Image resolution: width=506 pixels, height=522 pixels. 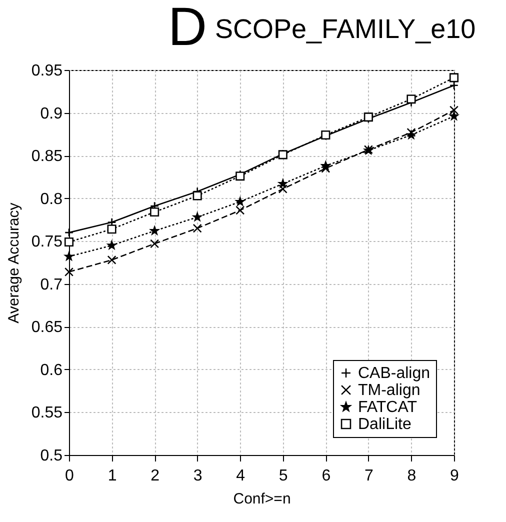 What do you see at coordinates (385, 424) in the screenshot?
I see `legend-label: DaliLite` at bounding box center [385, 424].